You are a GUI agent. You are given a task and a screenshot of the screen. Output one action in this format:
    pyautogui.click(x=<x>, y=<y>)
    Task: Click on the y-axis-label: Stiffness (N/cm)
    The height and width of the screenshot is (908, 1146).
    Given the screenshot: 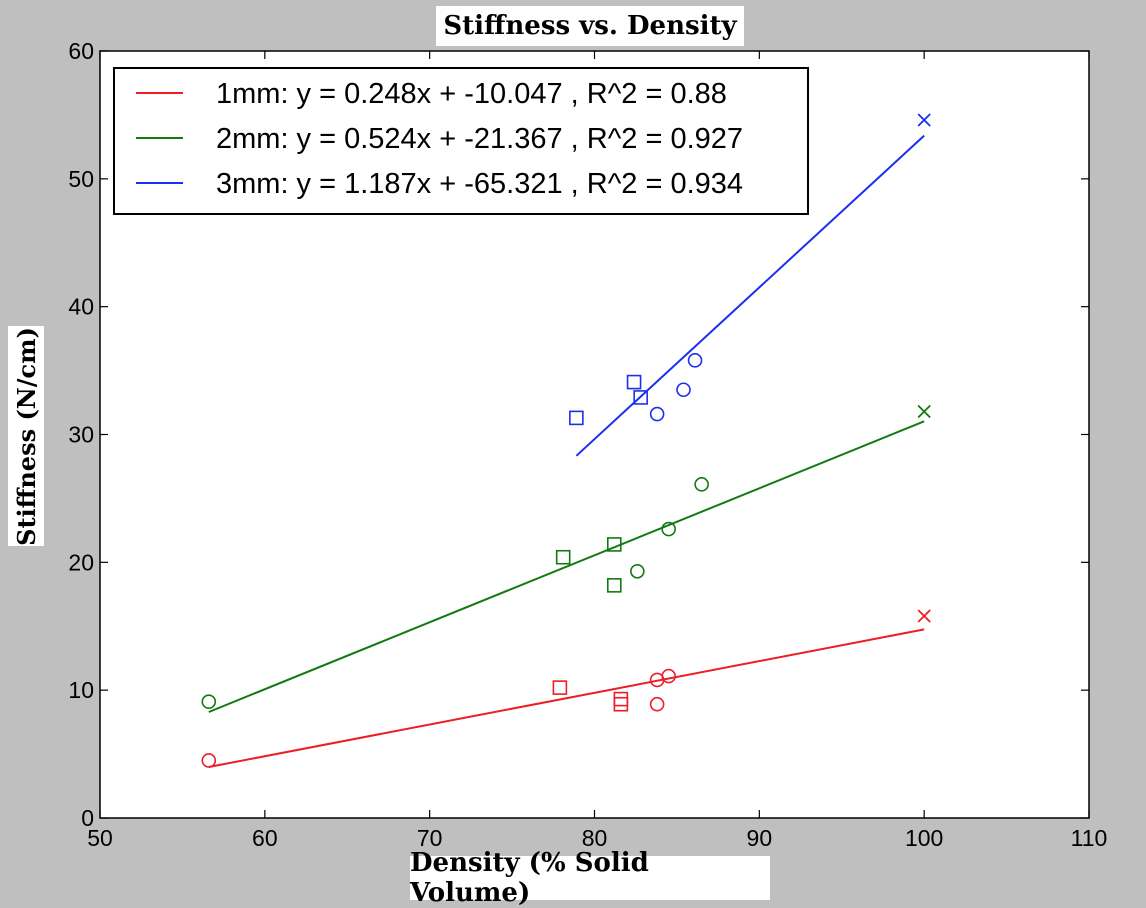 What is the action you would take?
    pyautogui.click(x=26, y=436)
    